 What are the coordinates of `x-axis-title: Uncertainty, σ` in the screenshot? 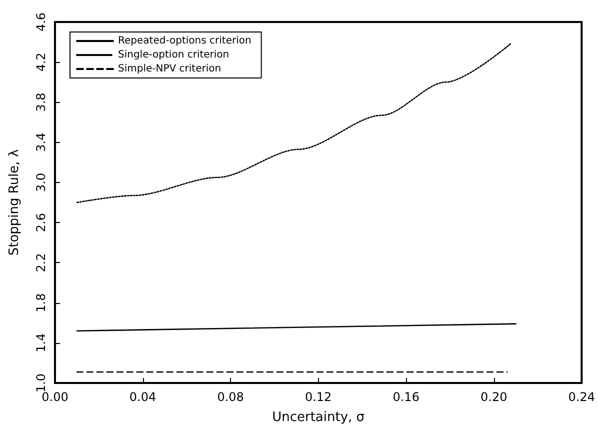 It's located at (318, 417).